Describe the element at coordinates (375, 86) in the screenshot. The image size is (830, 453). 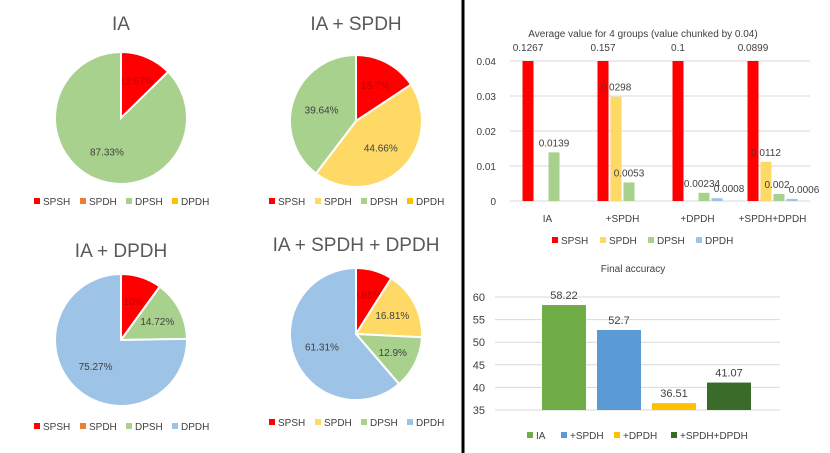
I see `pie-label-spsh: 15.7%` at that location.